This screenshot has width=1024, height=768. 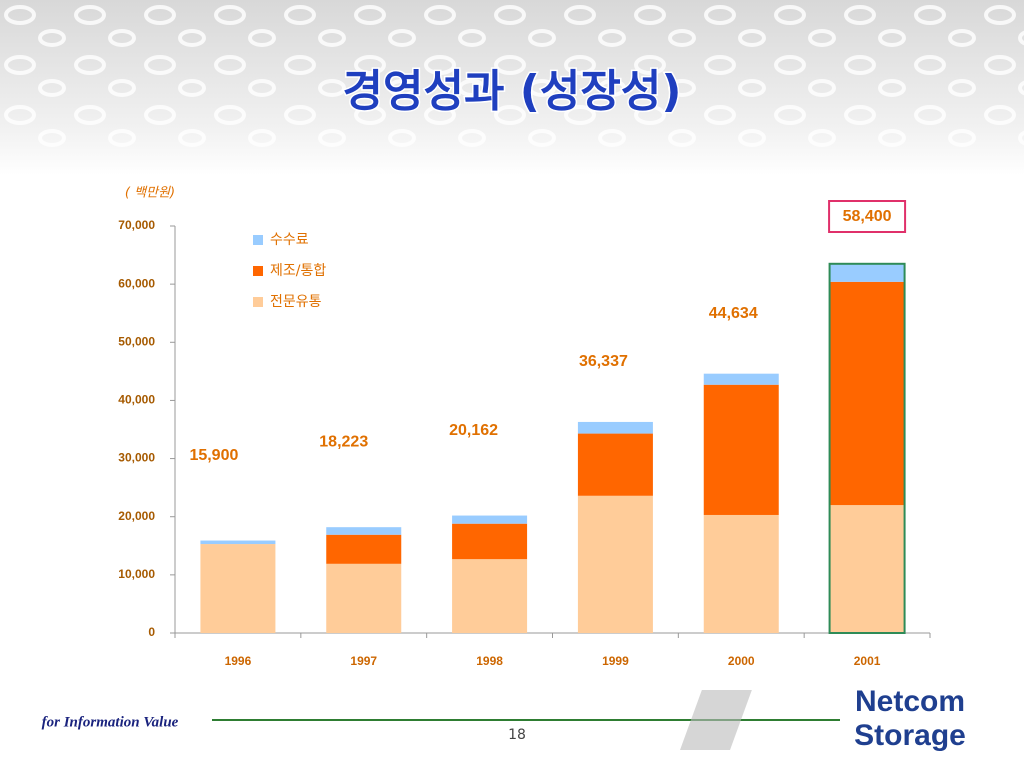 I want to click on x-tick-label: 1999, so click(x=615, y=661).